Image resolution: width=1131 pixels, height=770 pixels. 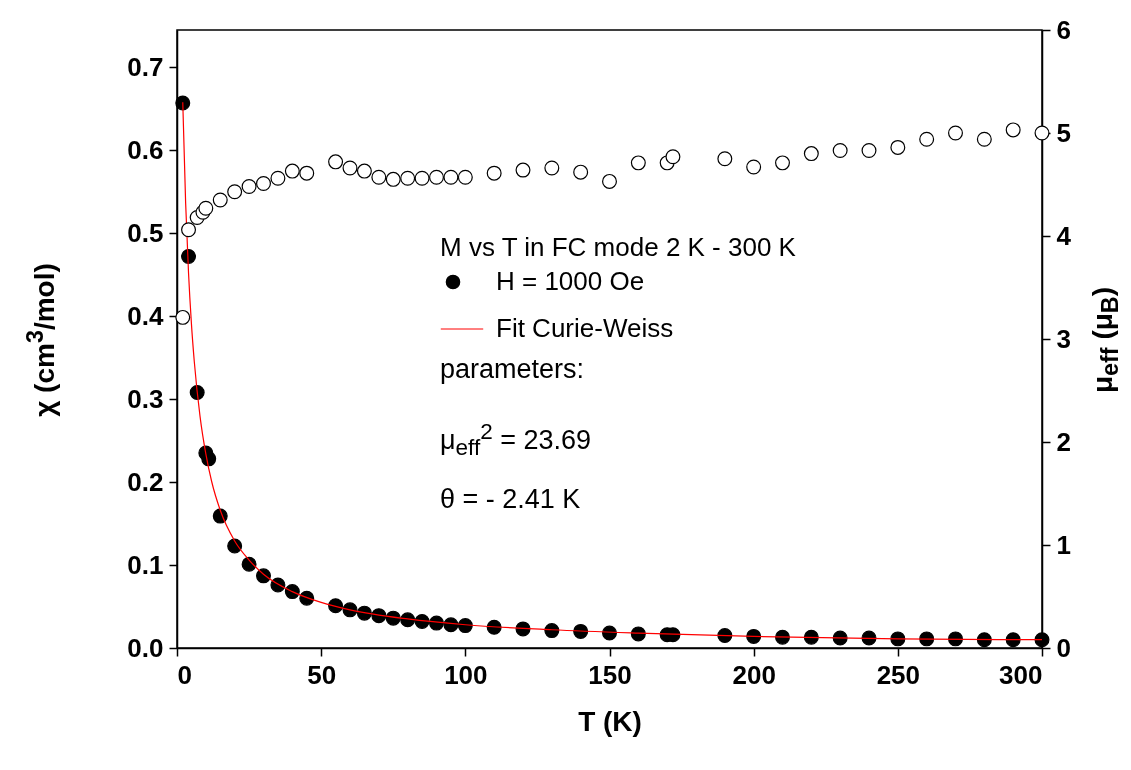 I want to click on legend-label: H = 1000 Oe, so click(x=570, y=281).